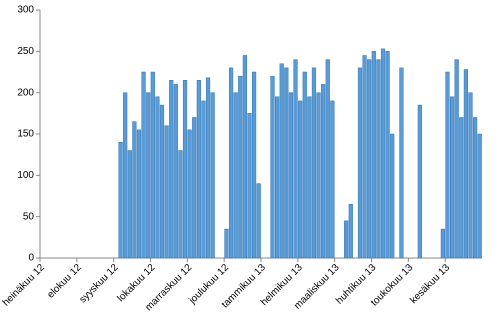 The height and width of the screenshot is (327, 500). I want to click on y-tick-label: 200, so click(25, 92).